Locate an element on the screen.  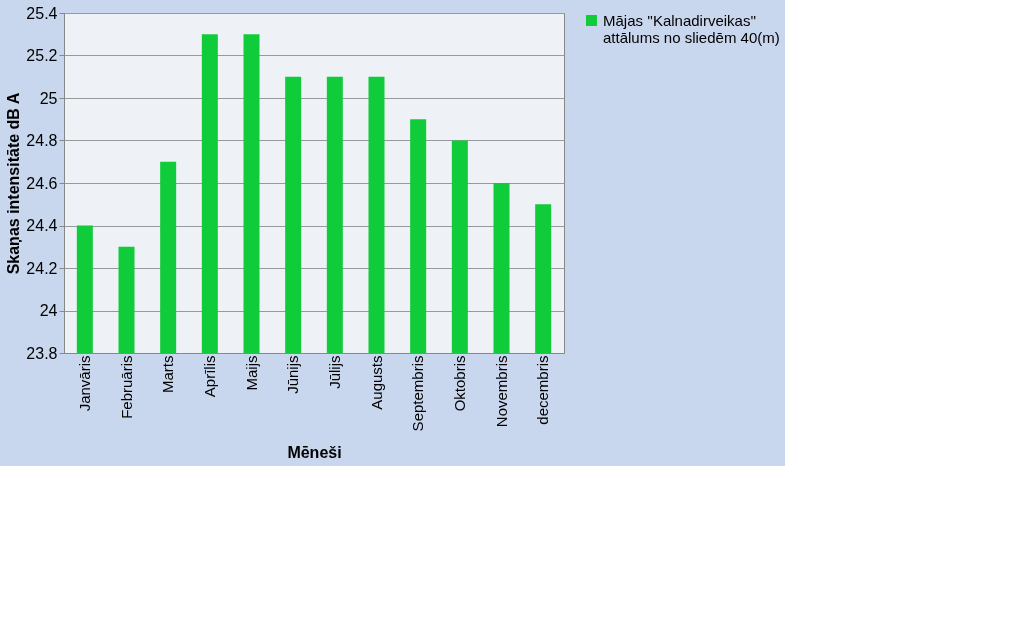
y-tick-label: 25 is located at coordinates (48, 98).